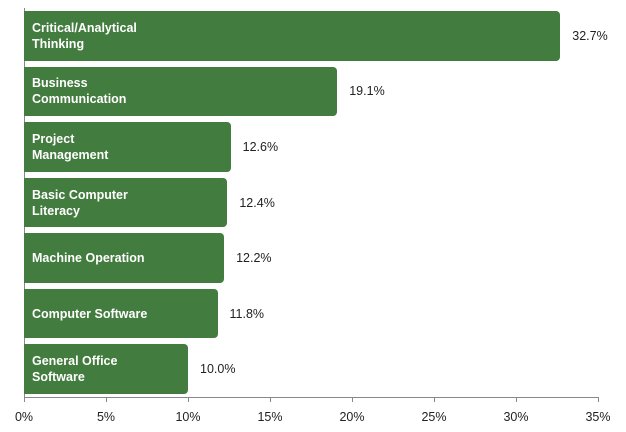  What do you see at coordinates (24, 417) in the screenshot?
I see `x-tick-label: 0%` at bounding box center [24, 417].